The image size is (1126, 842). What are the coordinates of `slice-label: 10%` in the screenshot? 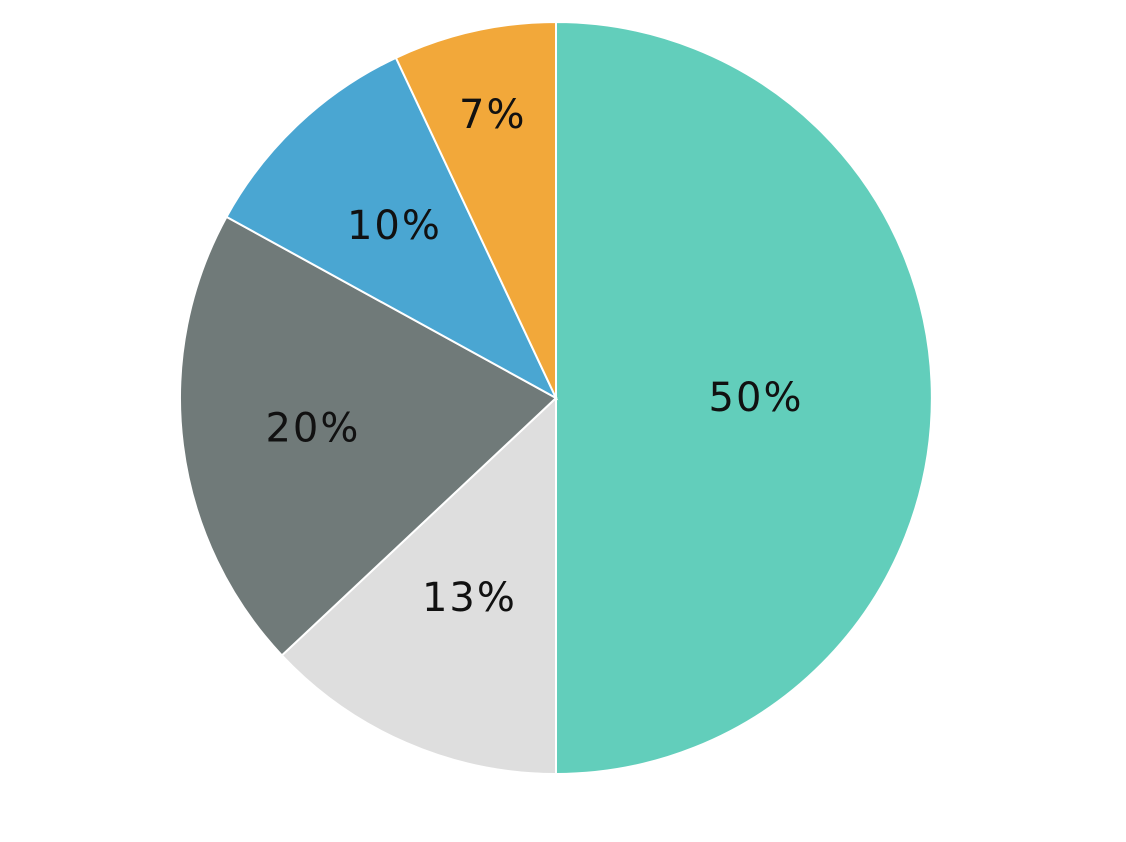 It's located at (394, 226).